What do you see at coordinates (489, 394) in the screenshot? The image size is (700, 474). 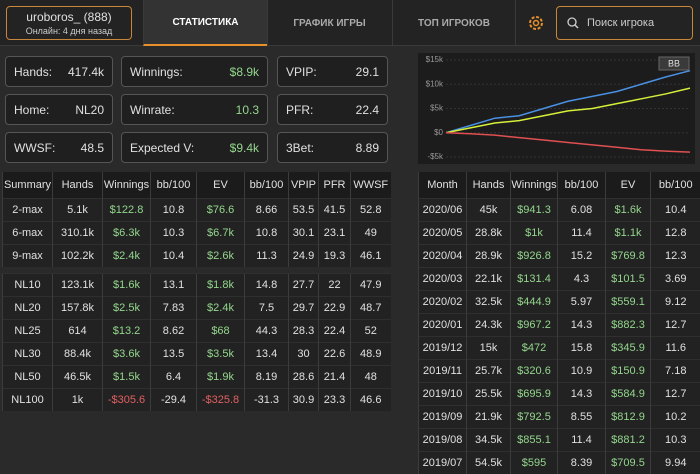 I see `cell: 25.5k` at bounding box center [489, 394].